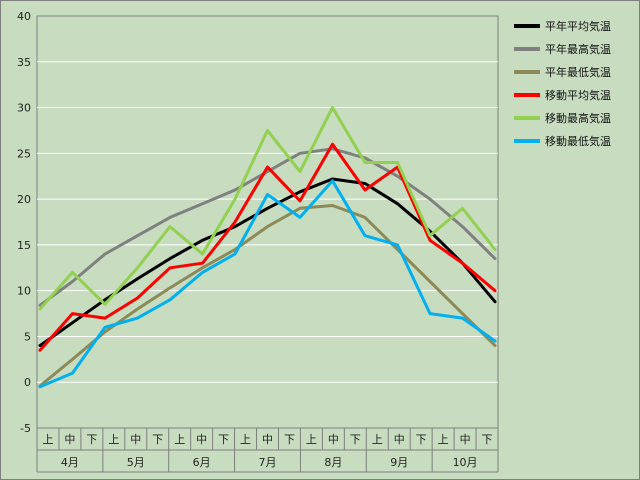 The height and width of the screenshot is (480, 640). I want to click on y-tick-label: -5, so click(25, 428).